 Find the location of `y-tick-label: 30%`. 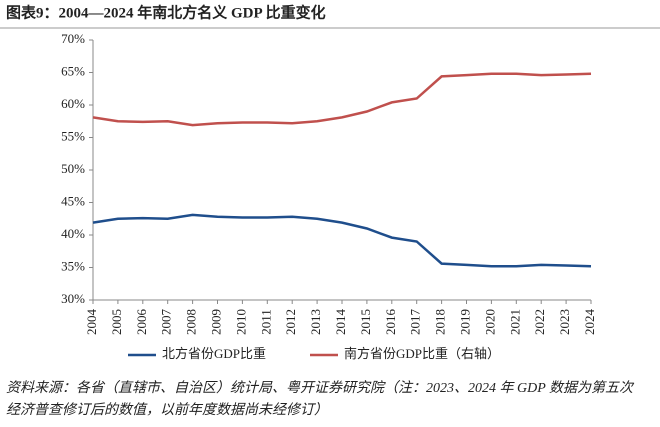

y-tick-label: 30% is located at coordinates (73, 298).